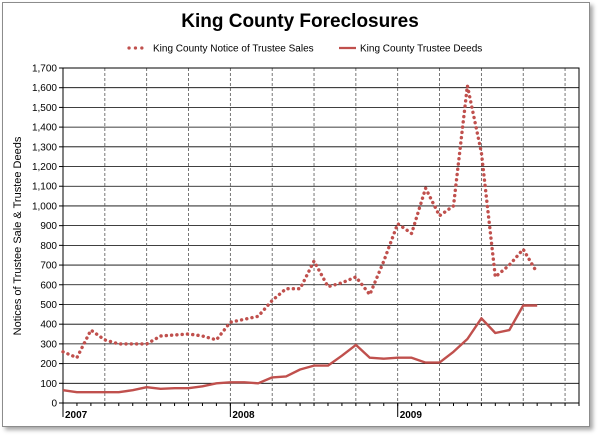  I want to click on y-axis-title: Notices of Trustee Sale & Trustee Deeds, so click(18, 235).